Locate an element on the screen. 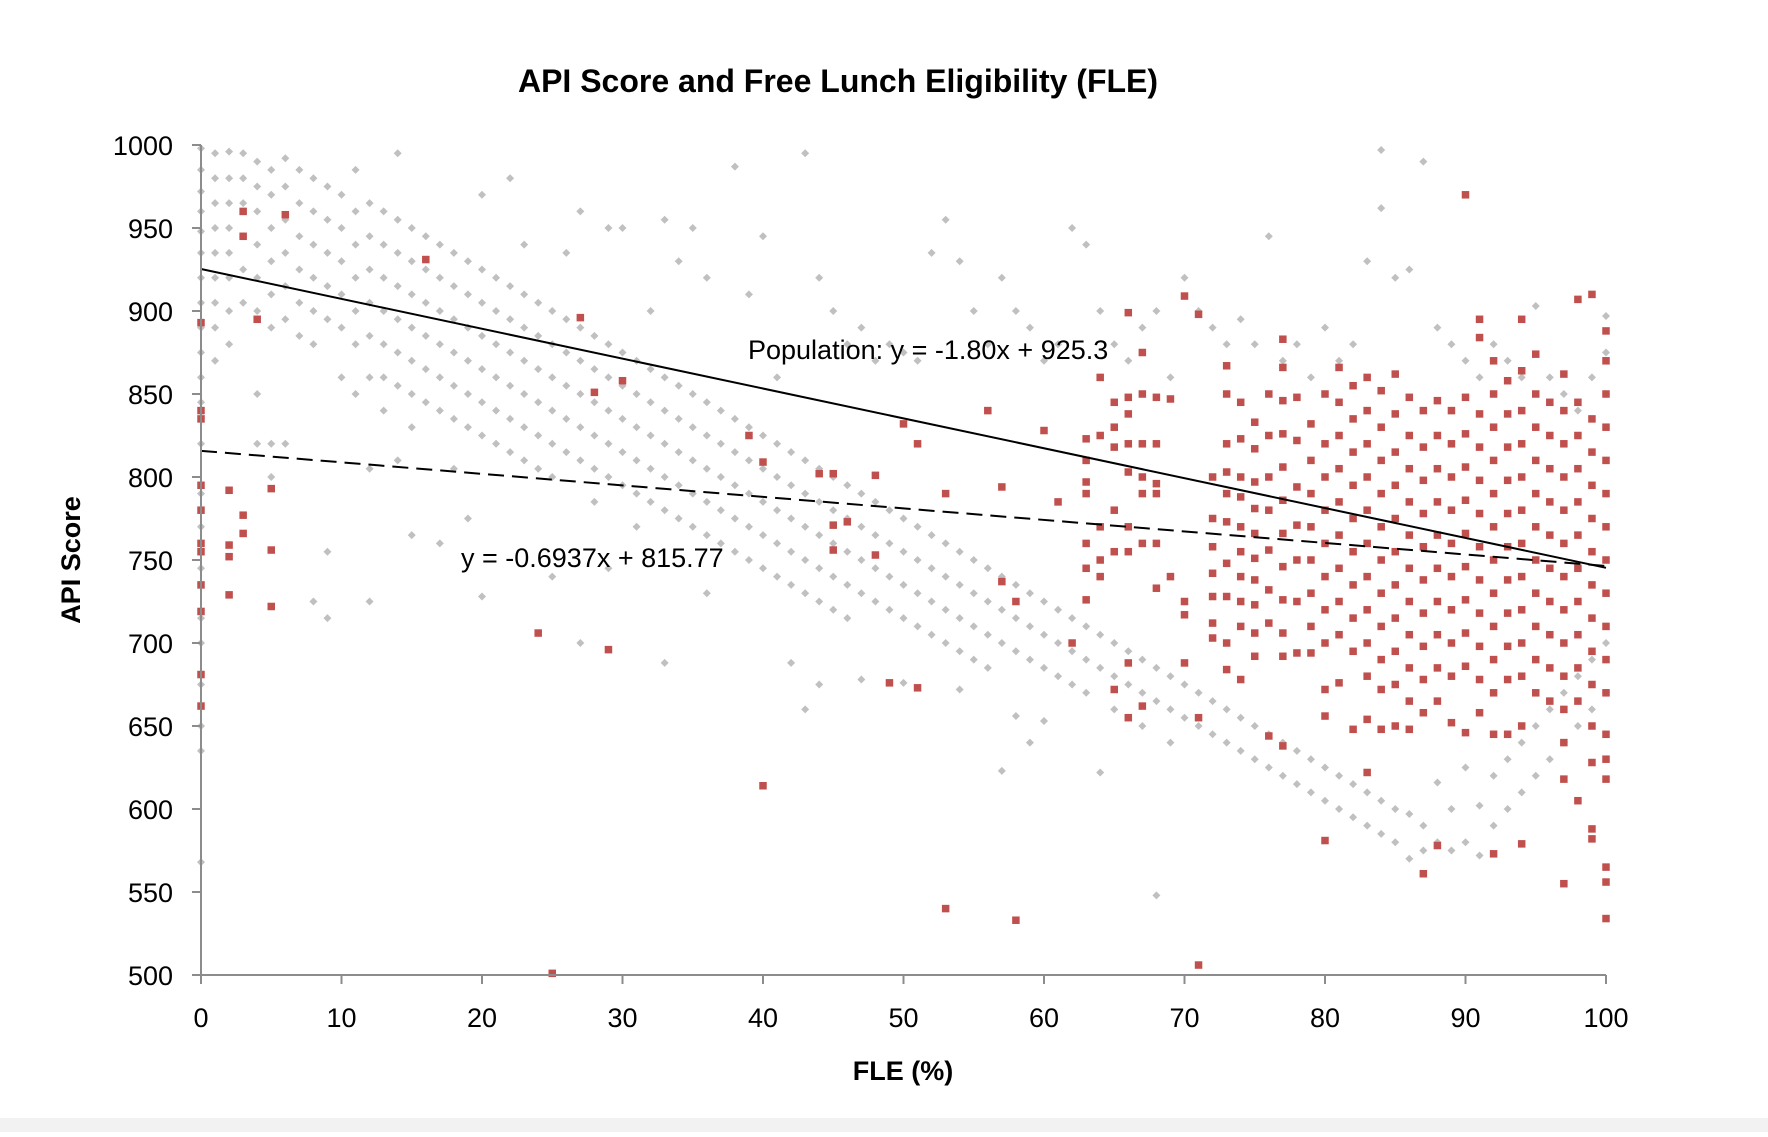 Image resolution: width=1768 pixels, height=1137 pixels. x-tick-label: 90 is located at coordinates (1465, 1018).